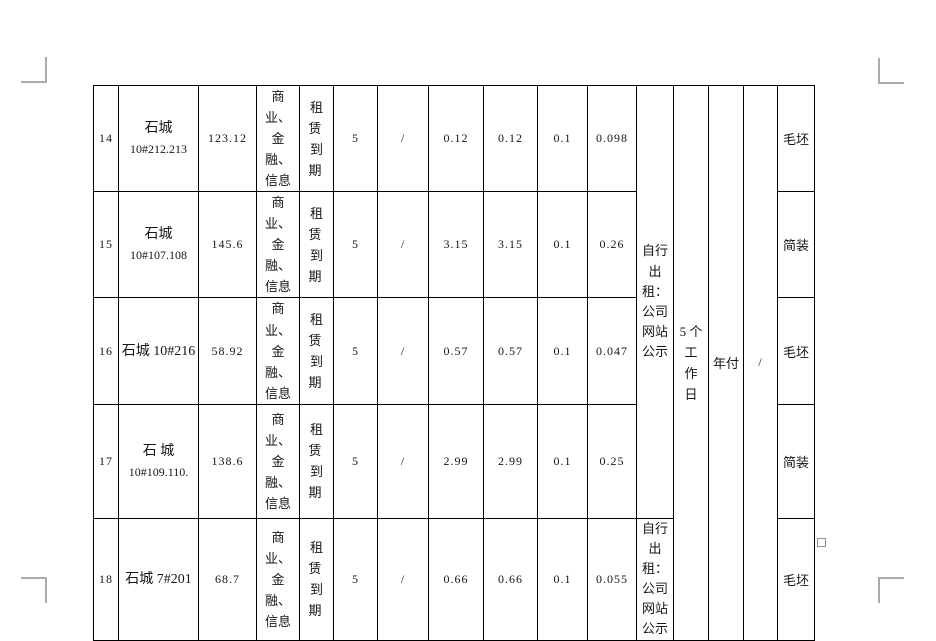 This screenshot has height=641, width=936. I want to click on row-number-cell: 17, so click(106, 461).